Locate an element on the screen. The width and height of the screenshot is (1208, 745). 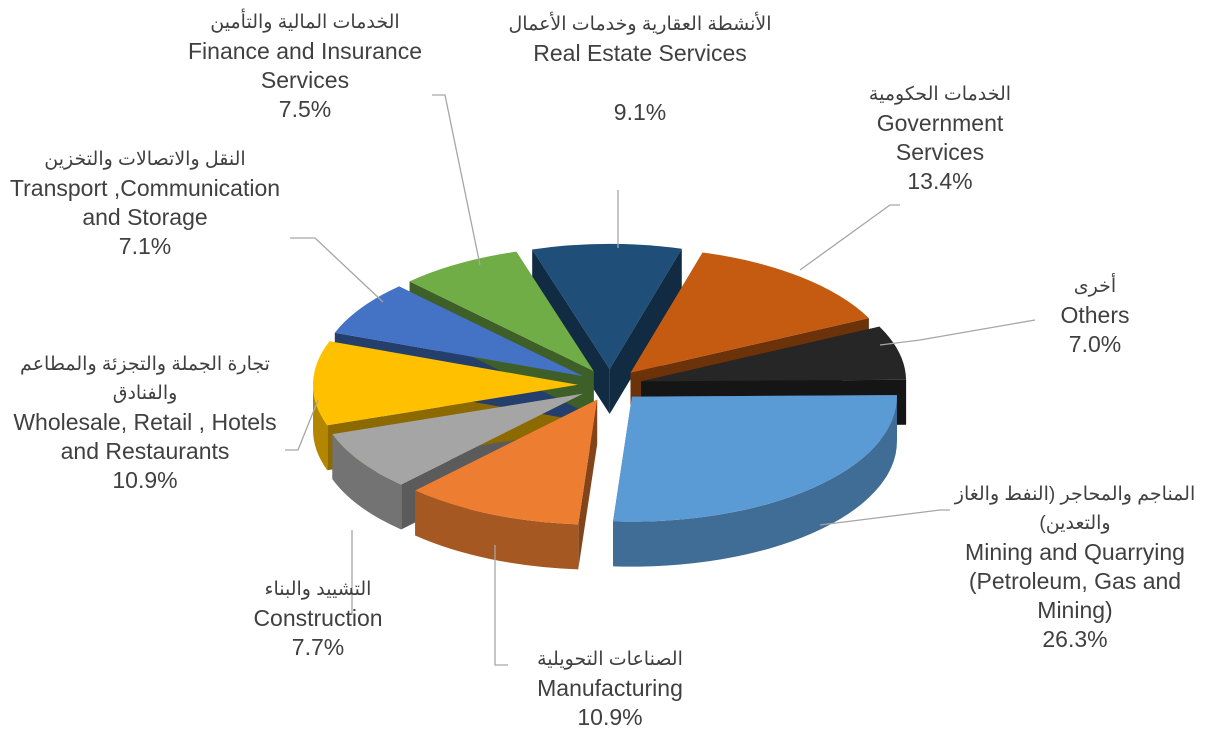
category-label: Government Services is located at coordinates (940, 137).